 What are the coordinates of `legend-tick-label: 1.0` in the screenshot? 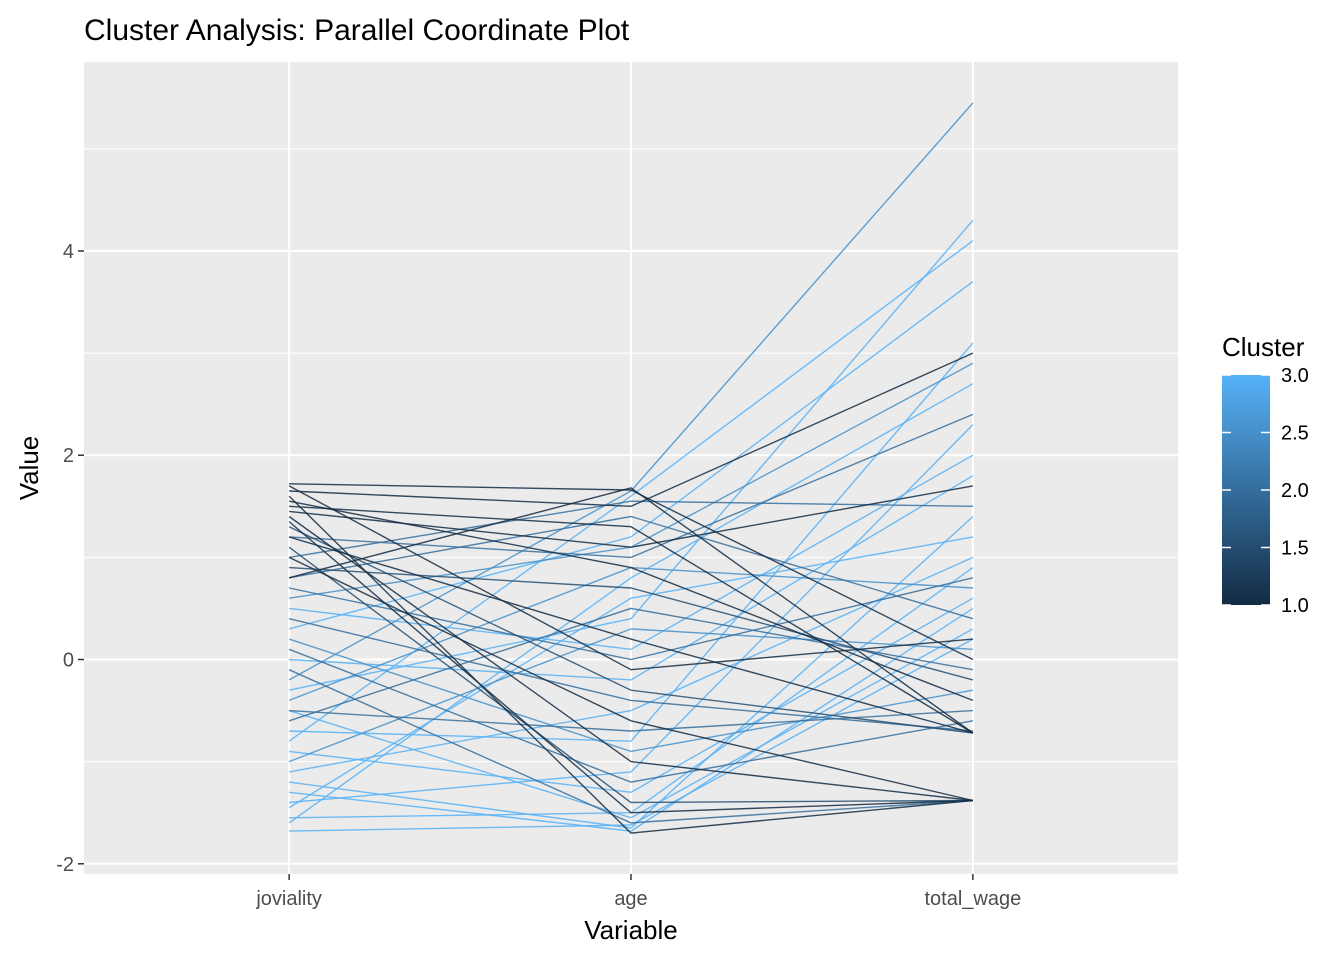 It's located at (1295, 606).